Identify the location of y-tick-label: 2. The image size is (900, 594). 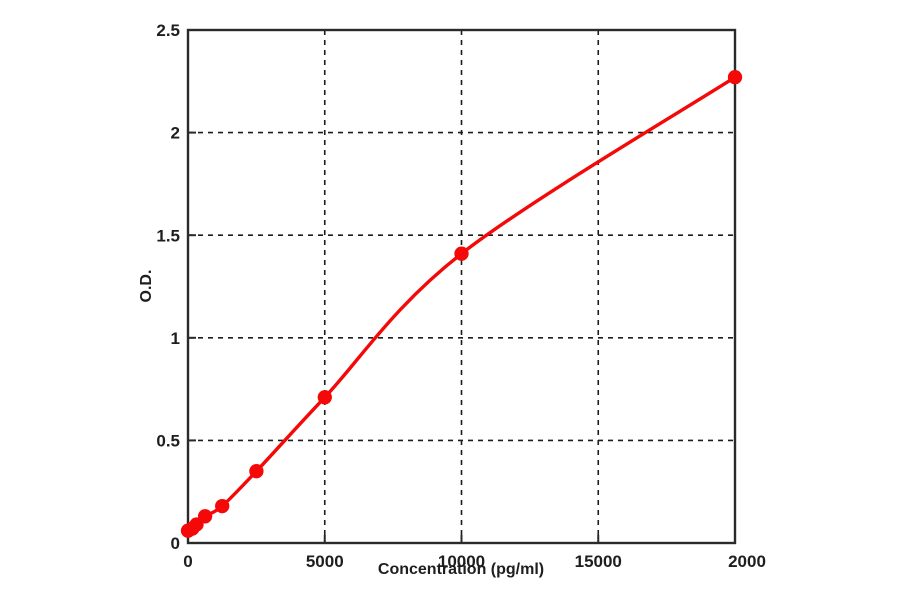
(175, 133).